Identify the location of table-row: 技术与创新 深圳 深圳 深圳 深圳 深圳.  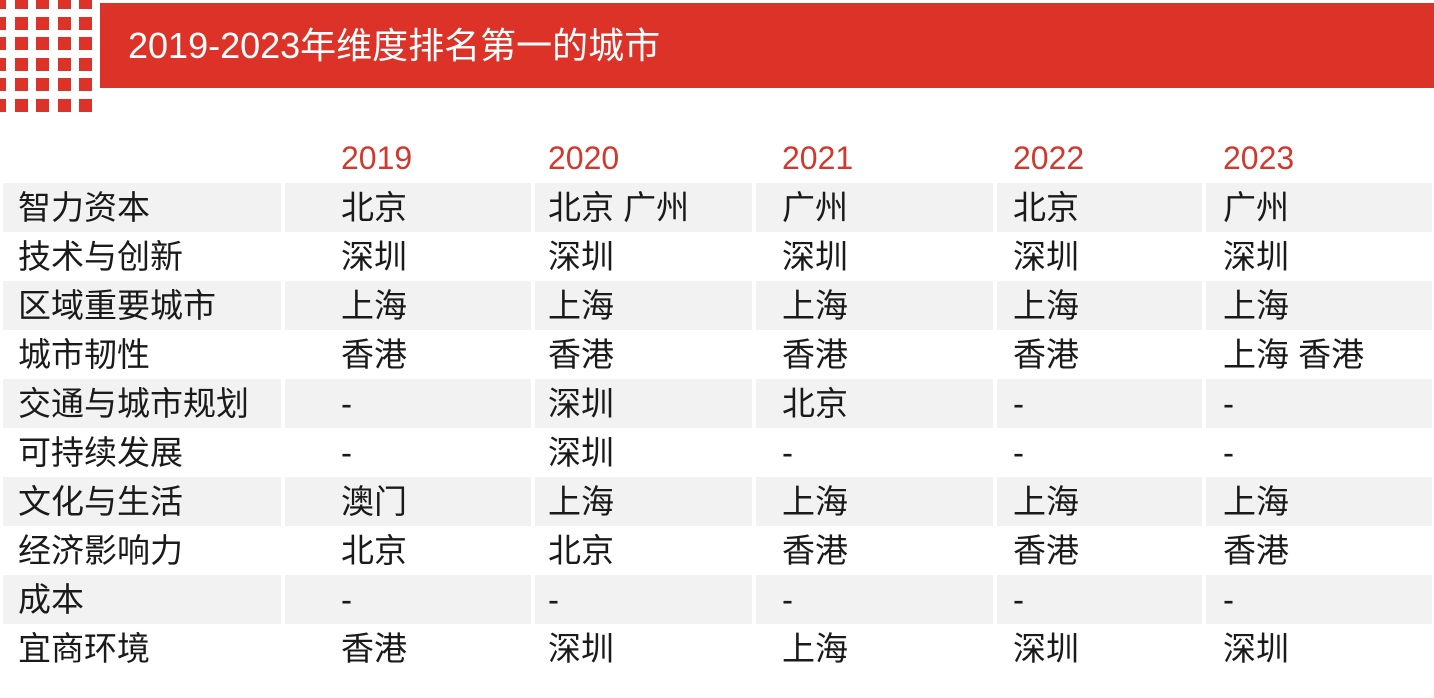
(717, 256).